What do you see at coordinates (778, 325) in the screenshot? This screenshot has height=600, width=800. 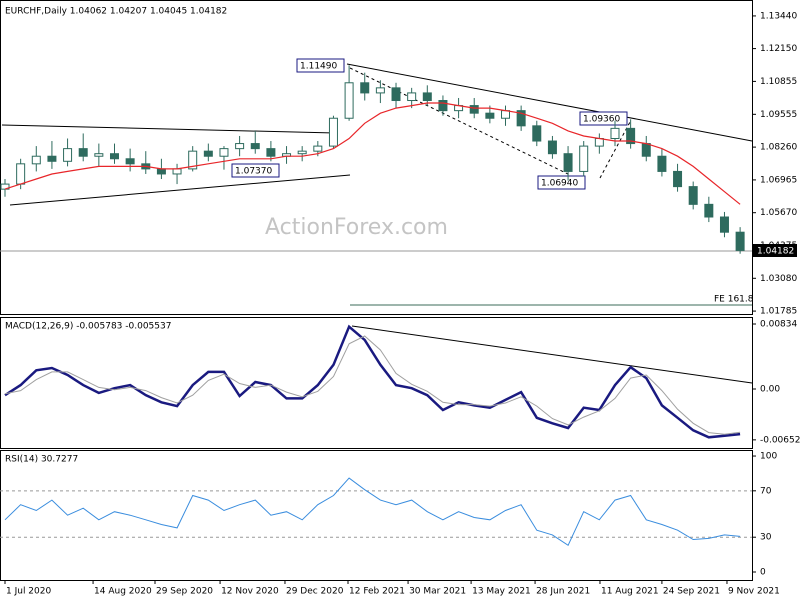 I see `y-tick-label: 0.00834` at bounding box center [778, 325].